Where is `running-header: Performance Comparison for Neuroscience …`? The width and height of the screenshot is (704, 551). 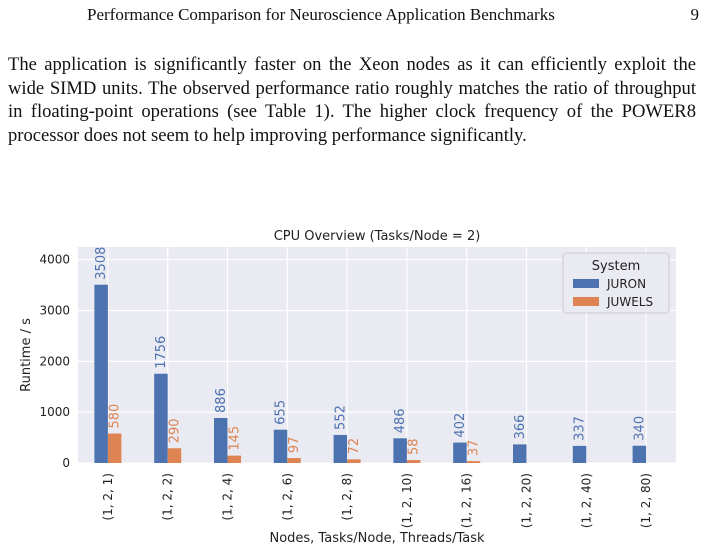
running-header: Performance Comparison for Neuroscience … is located at coordinates (393, 15).